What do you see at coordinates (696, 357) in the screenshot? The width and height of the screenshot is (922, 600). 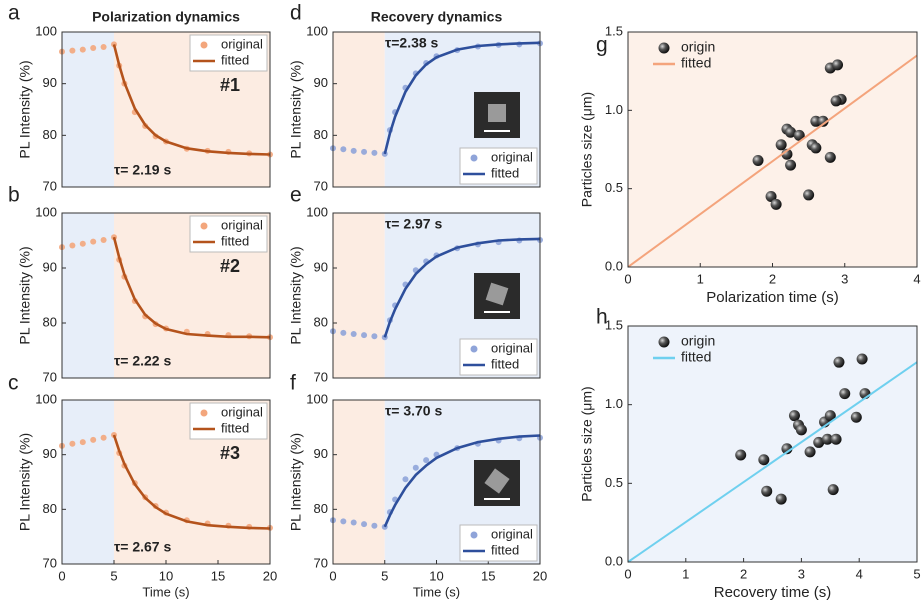 I see `legend-label: fitted` at bounding box center [696, 357].